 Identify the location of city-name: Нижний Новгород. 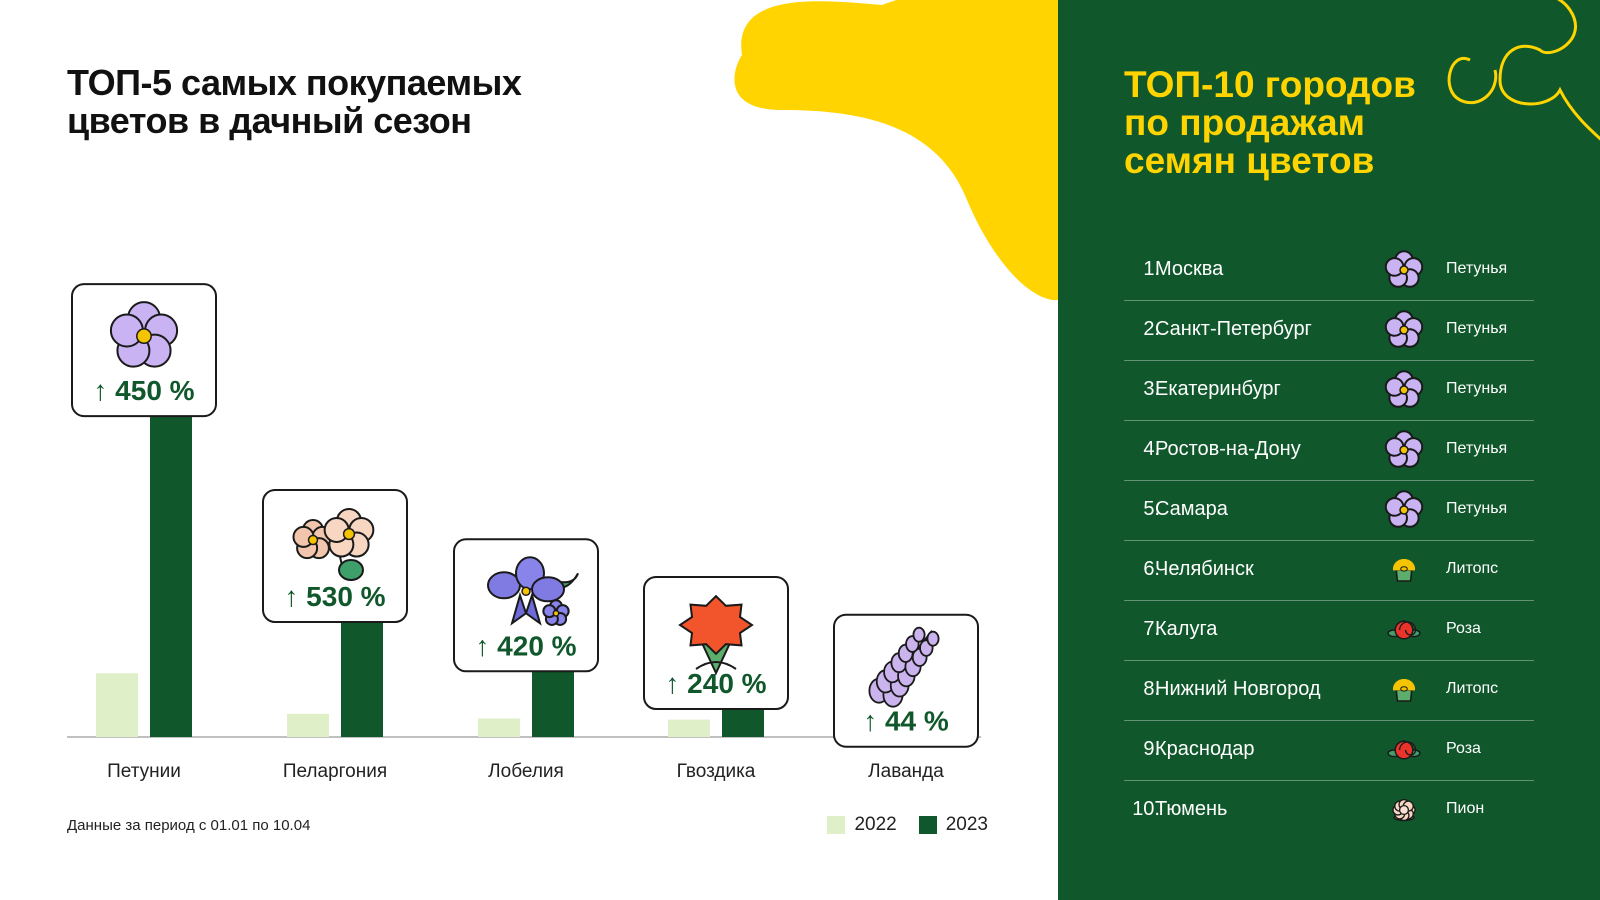
(1238, 689).